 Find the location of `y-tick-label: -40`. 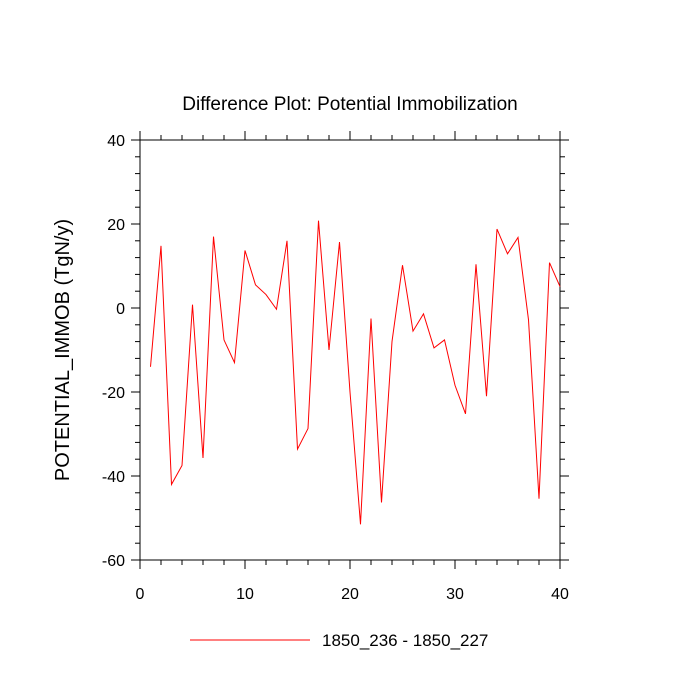

y-tick-label: -40 is located at coordinates (113, 477).